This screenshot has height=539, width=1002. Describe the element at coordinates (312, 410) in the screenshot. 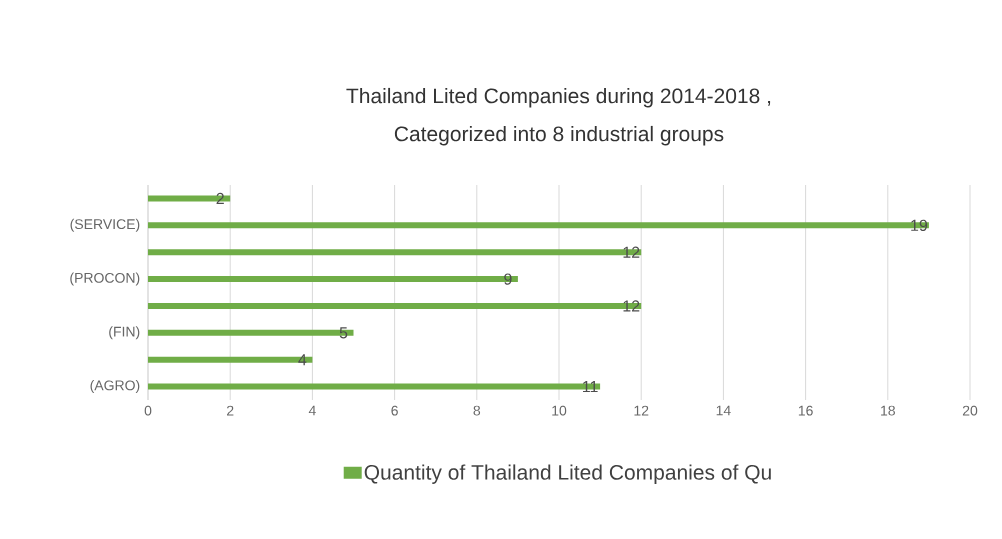

I see `x-tick-label: 4` at that location.